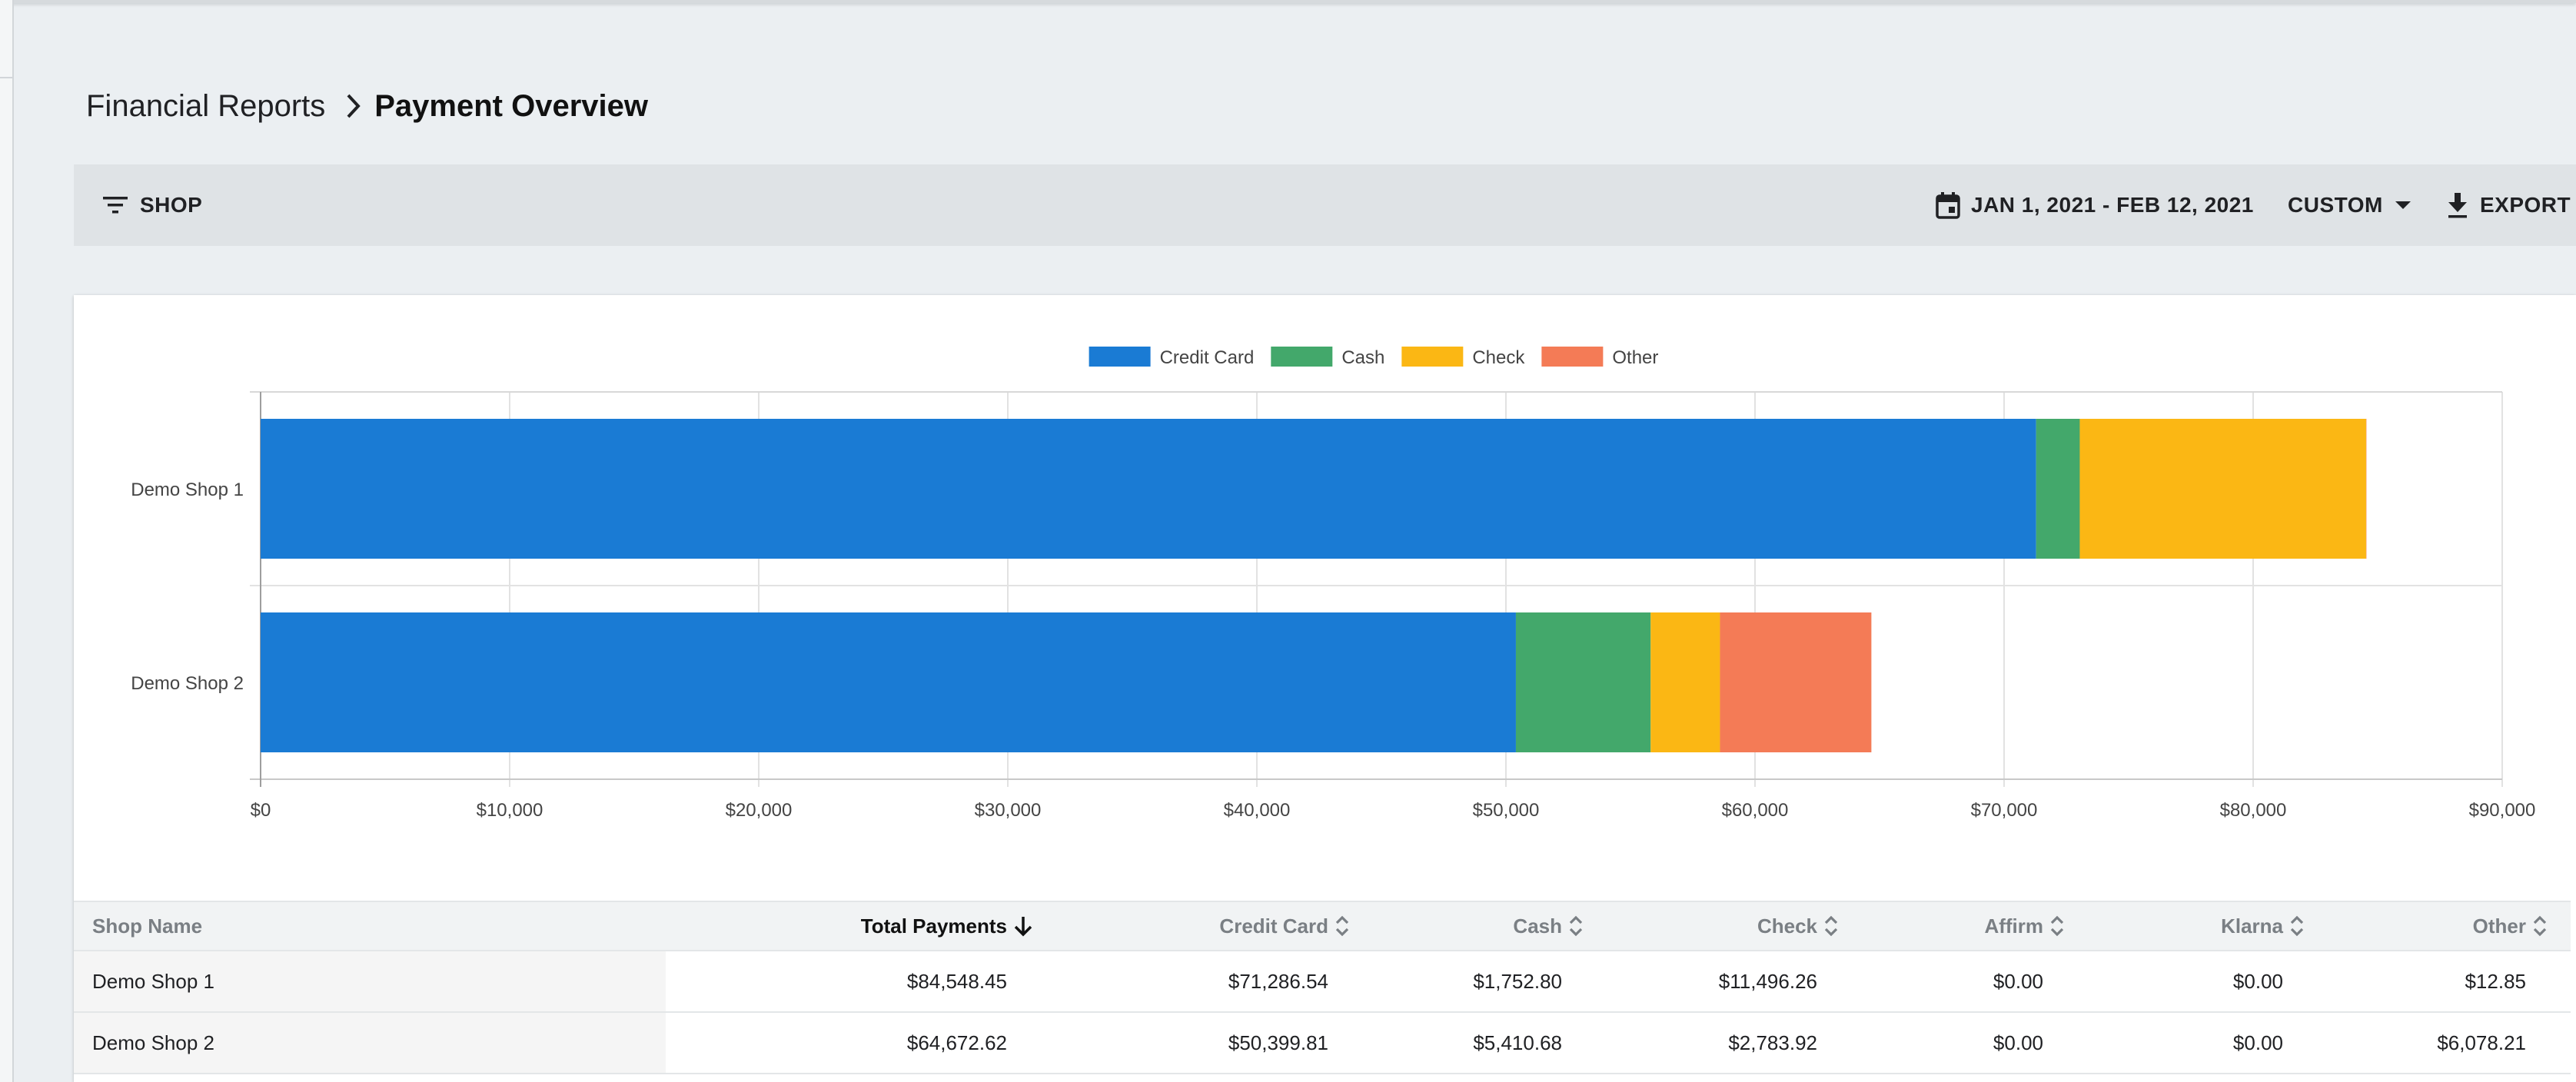 This screenshot has height=1082, width=2576. Describe the element at coordinates (153, 981) in the screenshot. I see `shop-name-cell: Demo Shop 1` at that location.